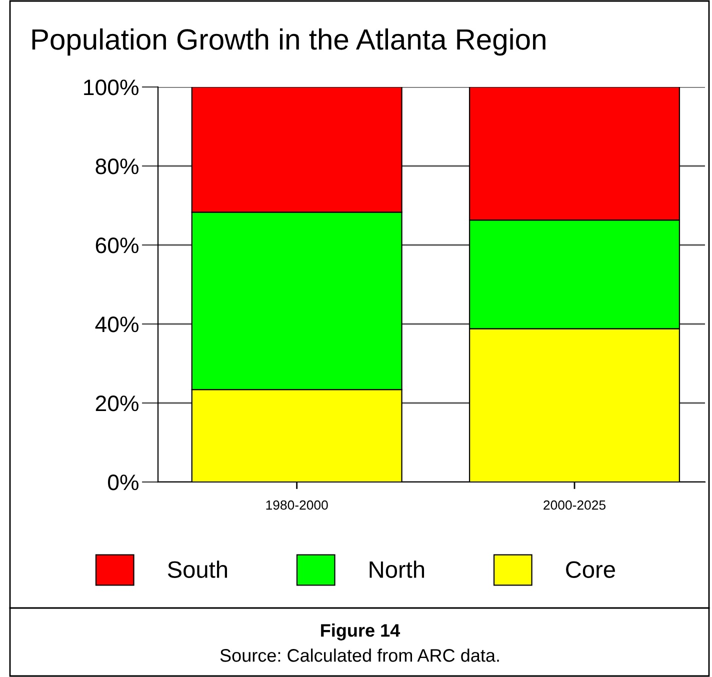 This screenshot has height=677, width=712. I want to click on source-note: Source: Calculated from ARC data., so click(359, 655).